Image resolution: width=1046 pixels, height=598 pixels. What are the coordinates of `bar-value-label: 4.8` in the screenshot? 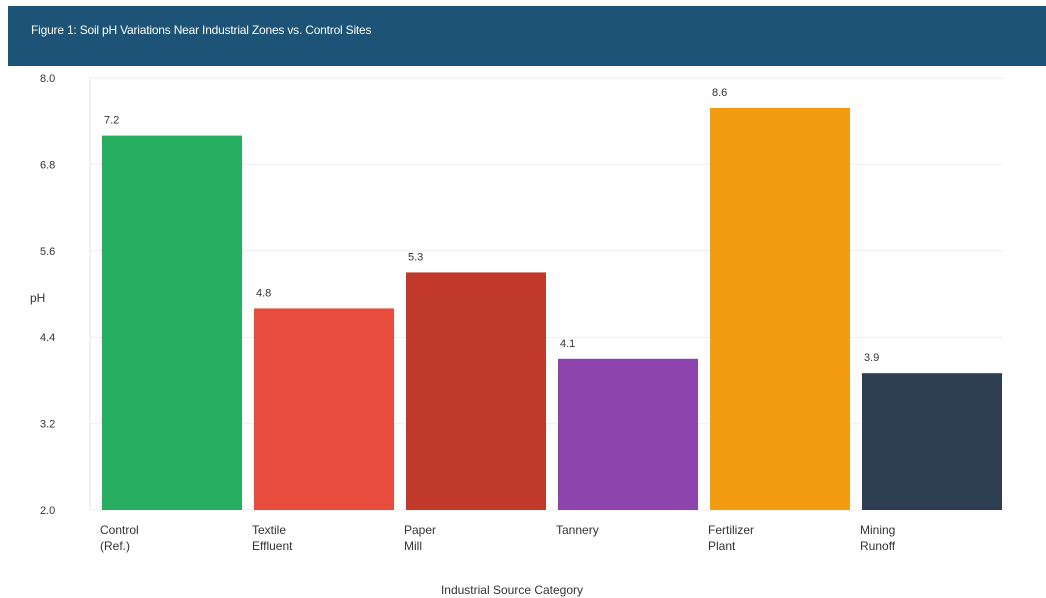 It's located at (263, 293).